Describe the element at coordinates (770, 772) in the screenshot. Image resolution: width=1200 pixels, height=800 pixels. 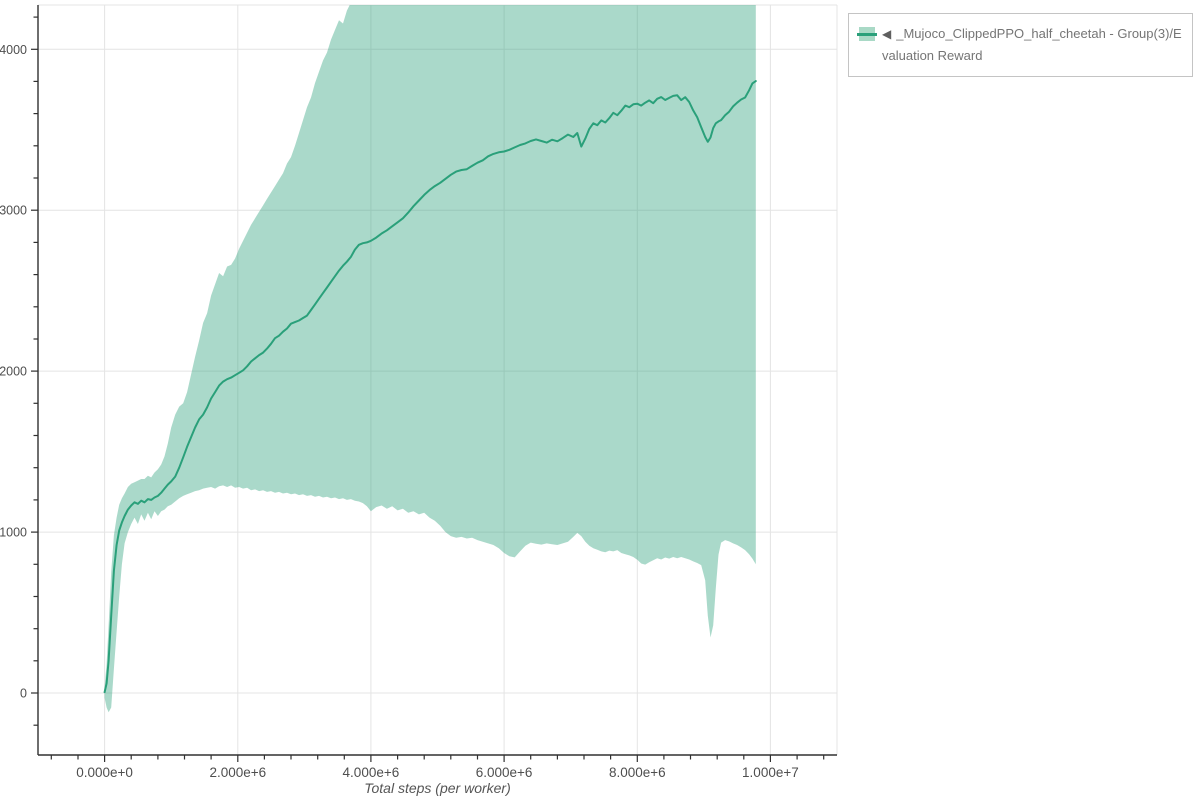
I see `svg-text: 1.000e+7` at that location.